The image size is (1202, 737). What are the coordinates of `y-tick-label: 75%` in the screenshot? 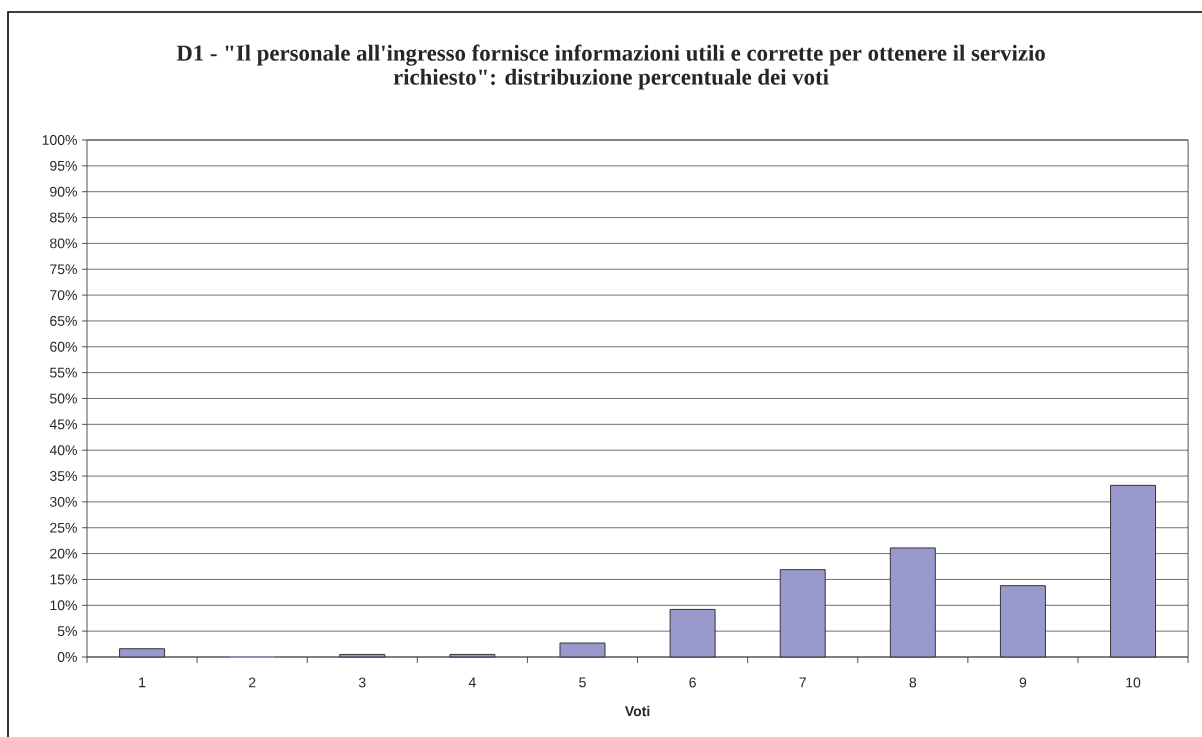 It's located at (63, 269).